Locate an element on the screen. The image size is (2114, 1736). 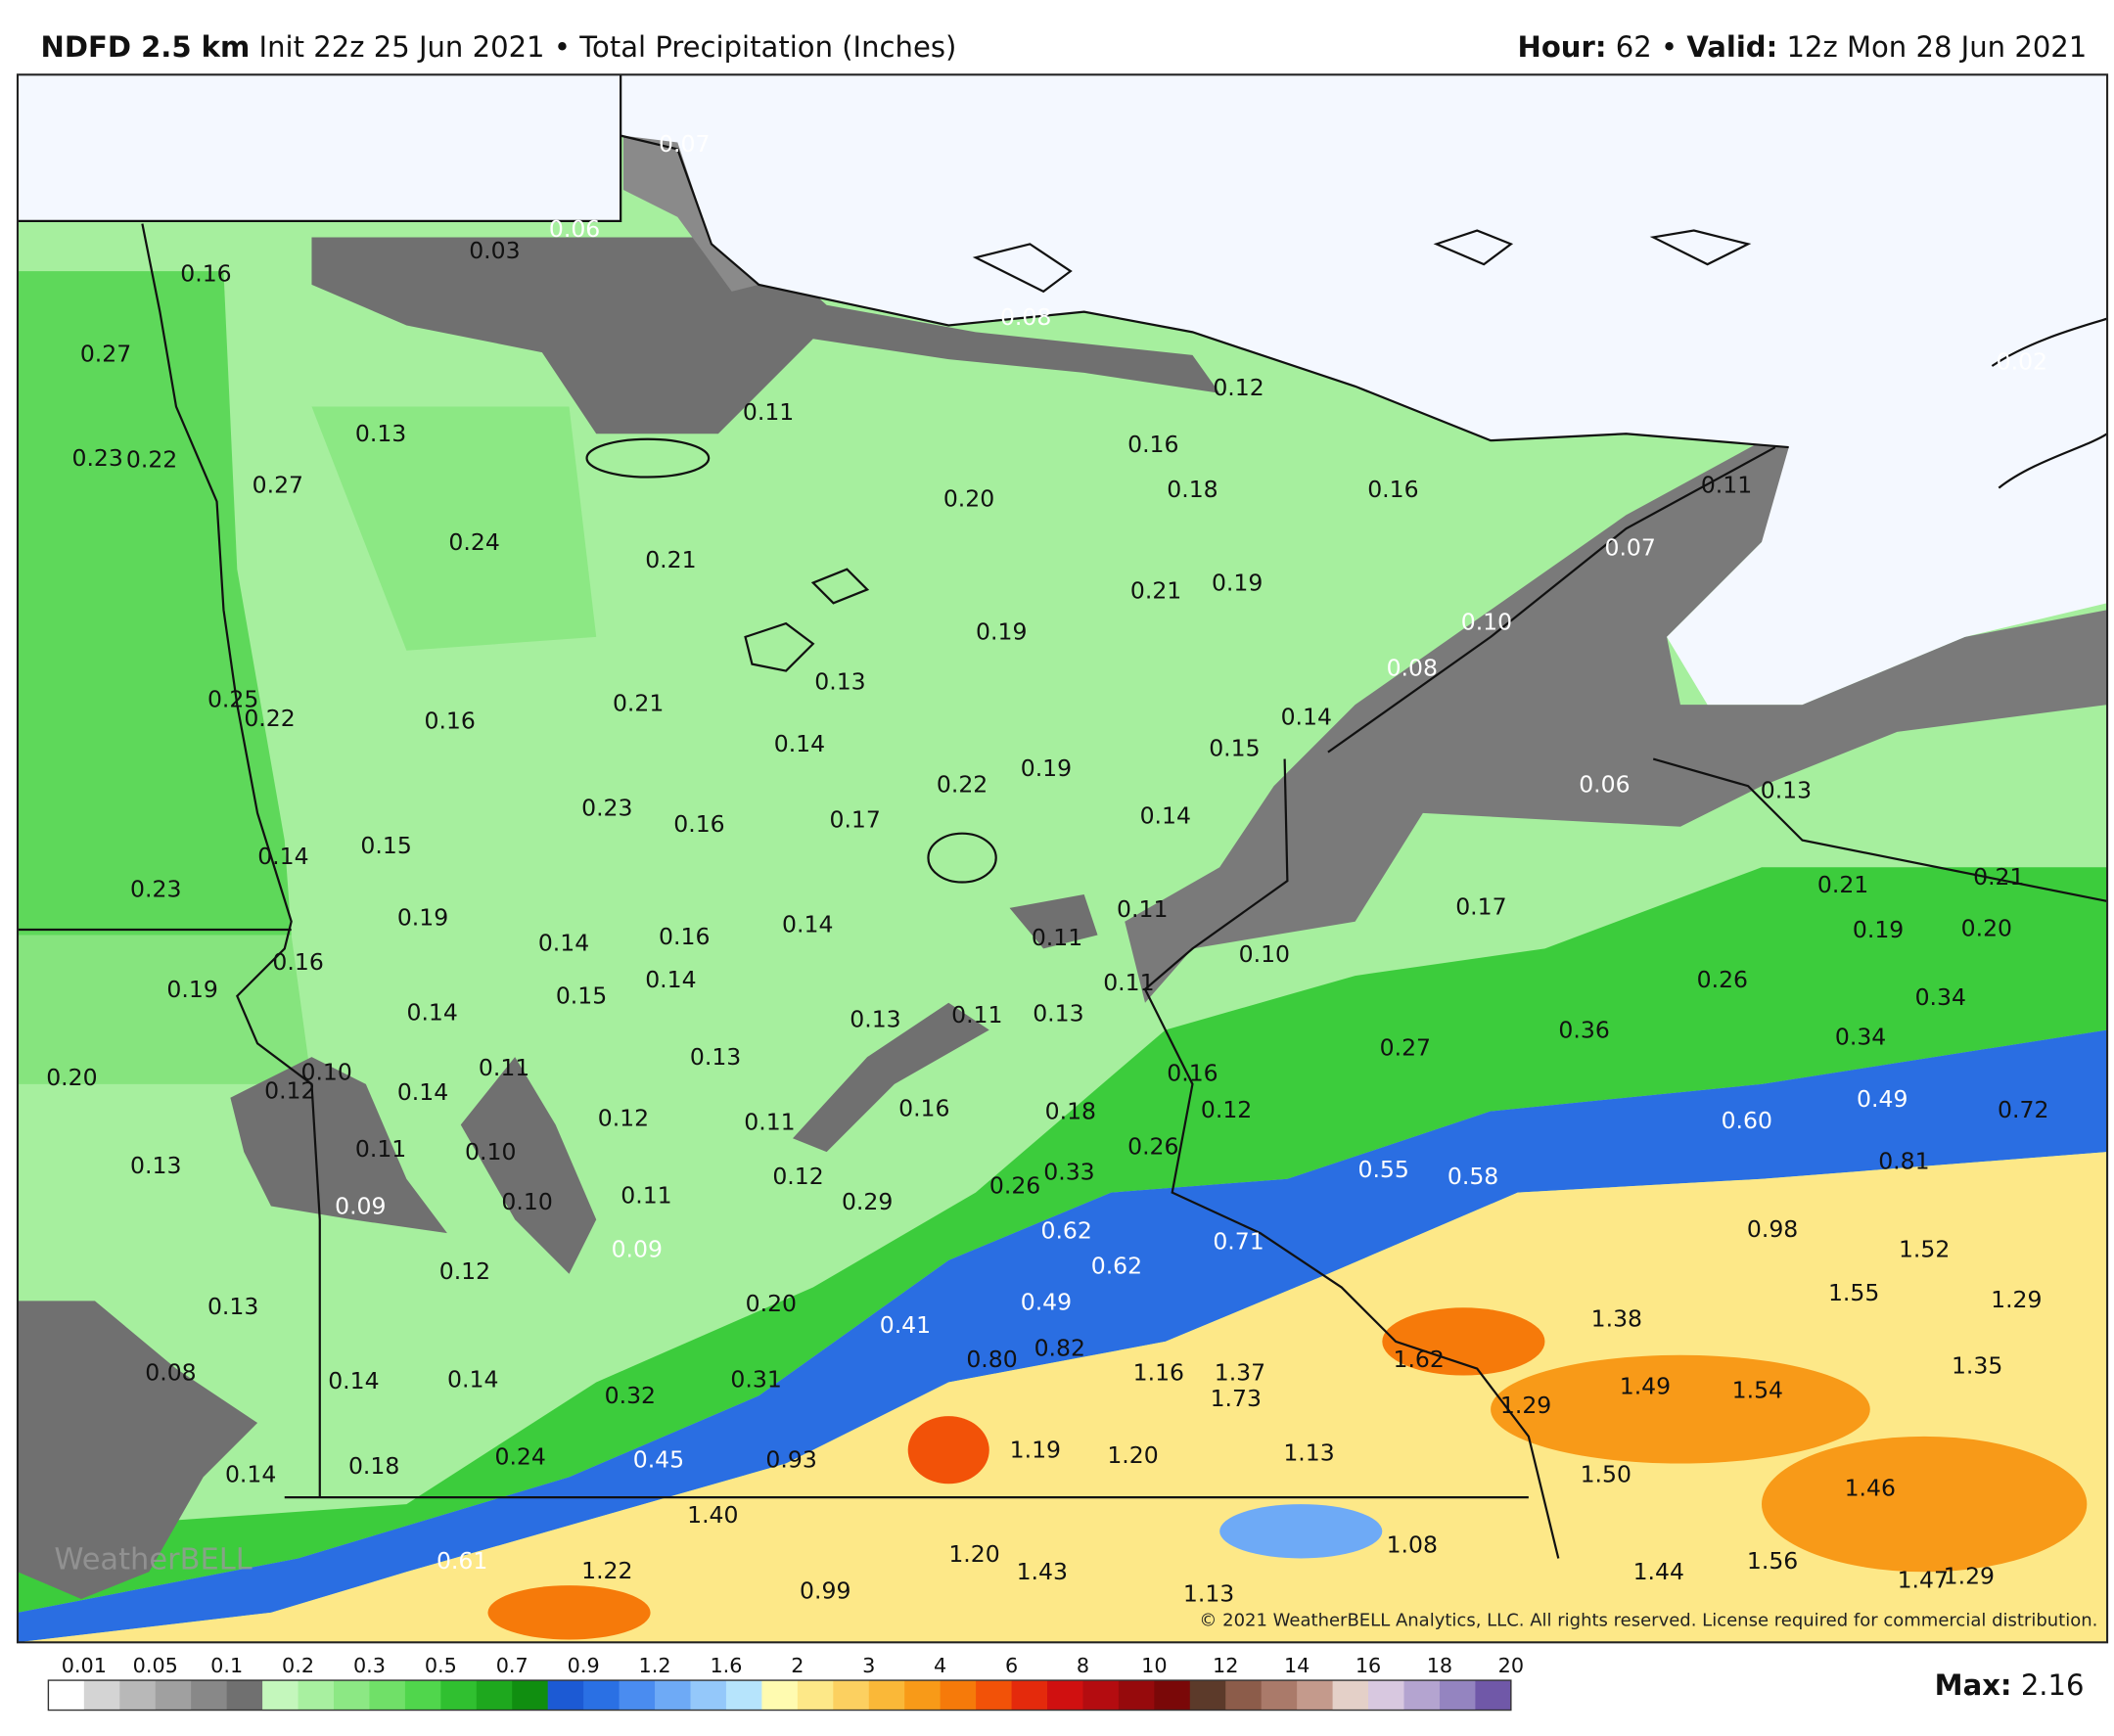
precip-label: 1.52 is located at coordinates (1925, 1249).